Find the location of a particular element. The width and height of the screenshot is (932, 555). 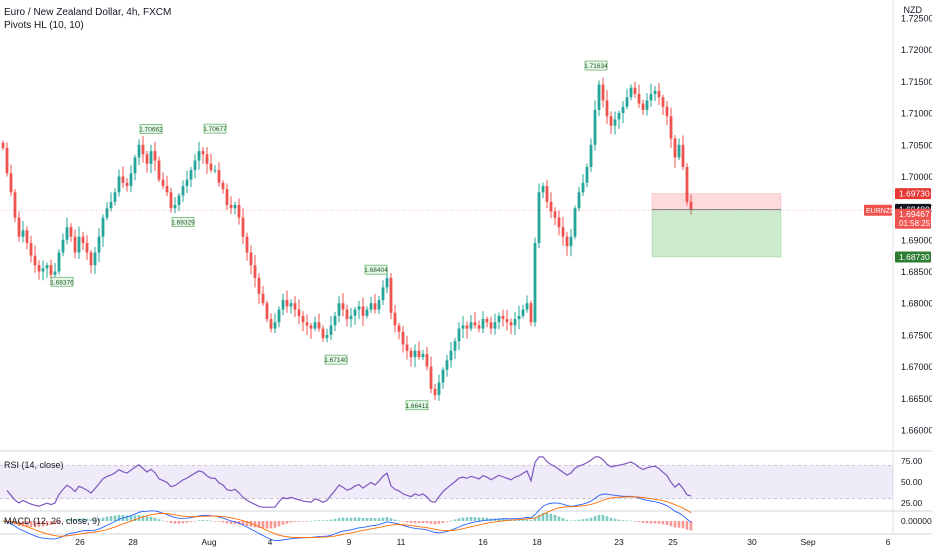

rsi-label: RSI (14, close) is located at coordinates (34, 465).